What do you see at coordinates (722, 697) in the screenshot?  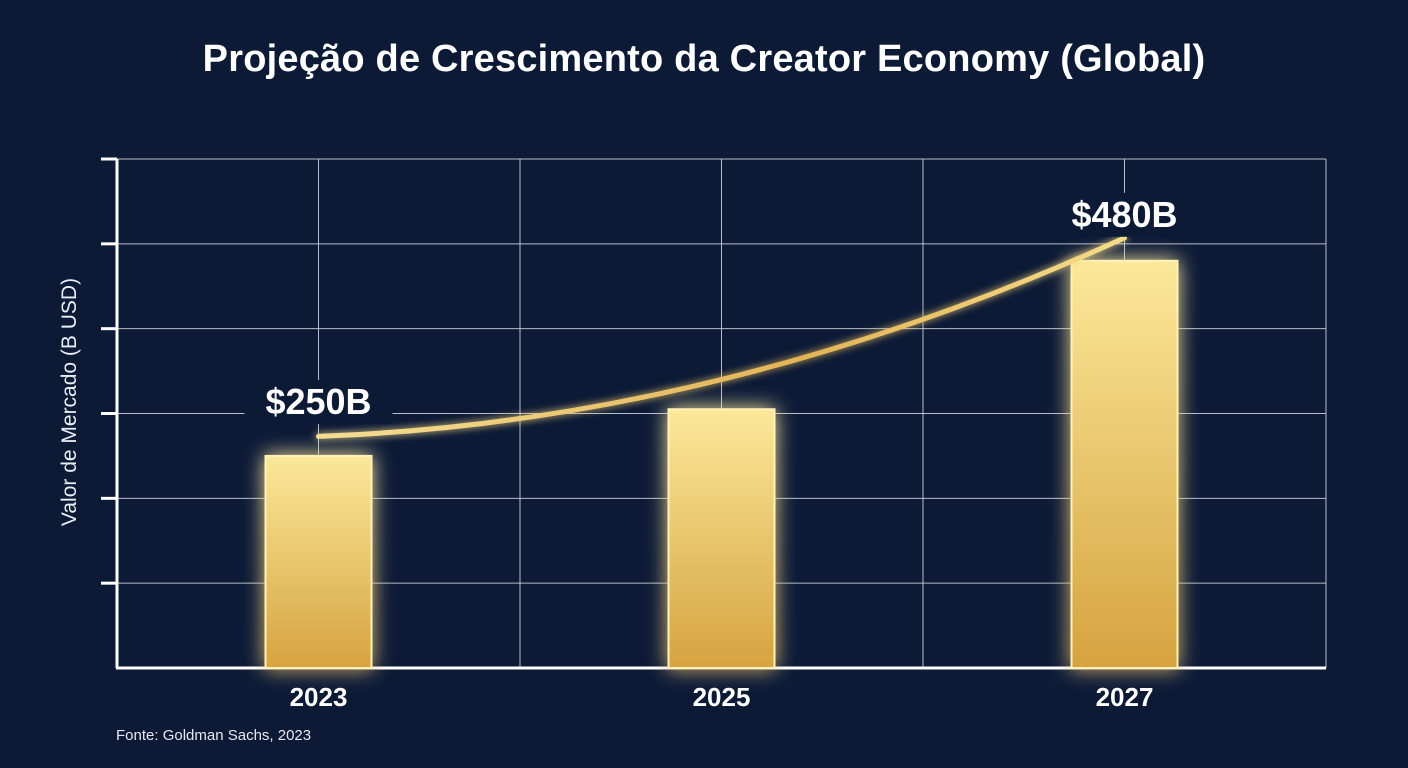 I see `x-tick-label-2025: 2025` at bounding box center [722, 697].